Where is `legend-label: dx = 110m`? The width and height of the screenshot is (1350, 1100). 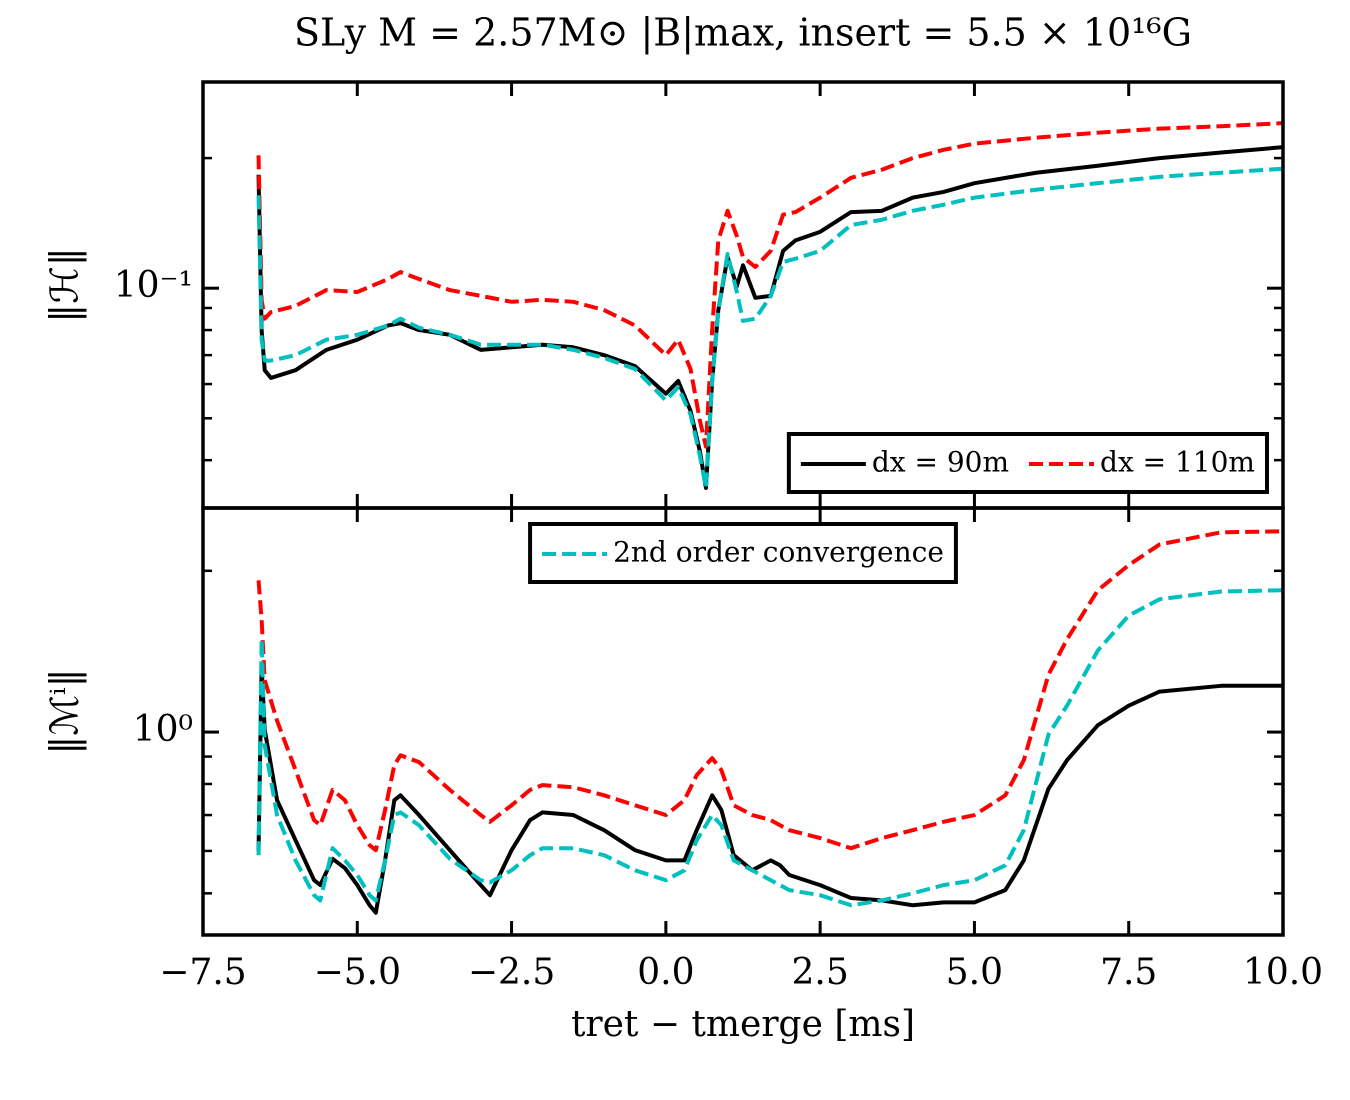 legend-label: dx = 110m is located at coordinates (1177, 462).